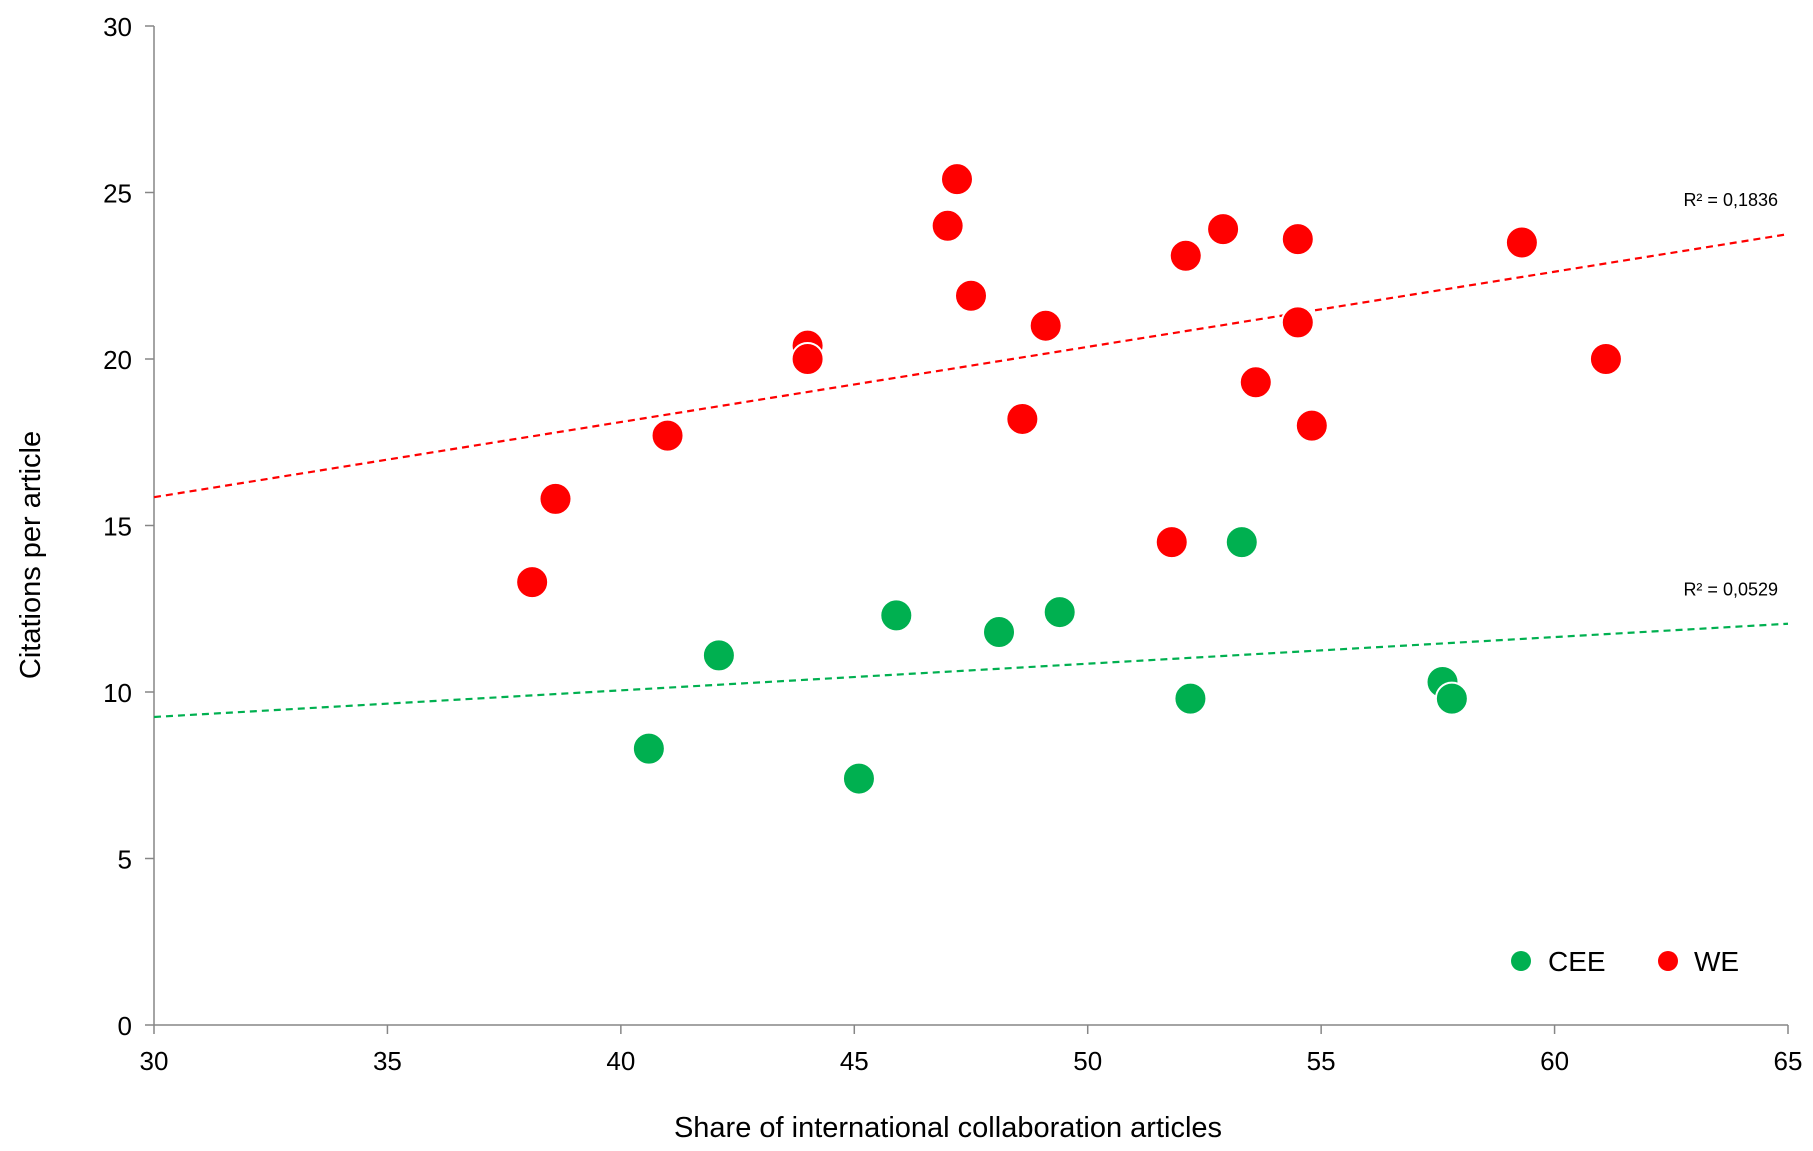  What do you see at coordinates (1625, 961) in the screenshot?
I see `legend: CEE WE` at bounding box center [1625, 961].